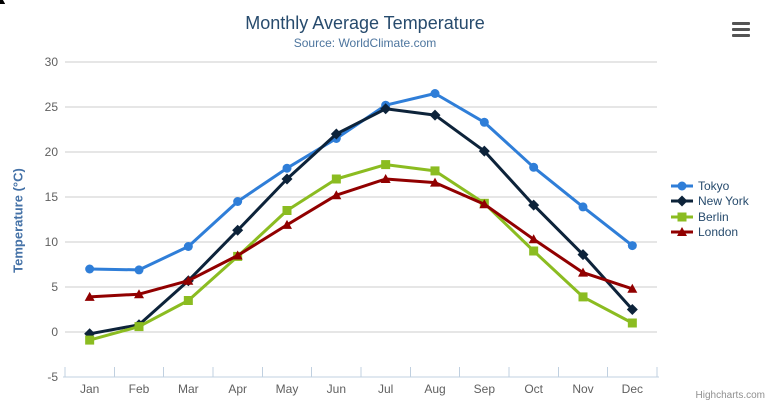 Image resolution: width=769 pixels, height=416 pixels. What do you see at coordinates (18, 220) in the screenshot?
I see `y-axis-title: Temperature (°C)` at bounding box center [18, 220].